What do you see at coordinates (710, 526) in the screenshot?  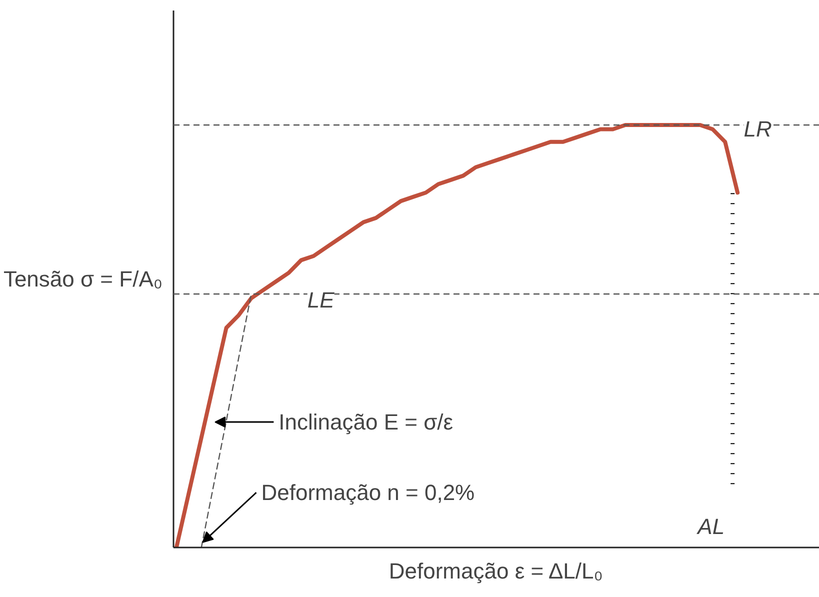 I see `annotation: AL` at bounding box center [710, 526].